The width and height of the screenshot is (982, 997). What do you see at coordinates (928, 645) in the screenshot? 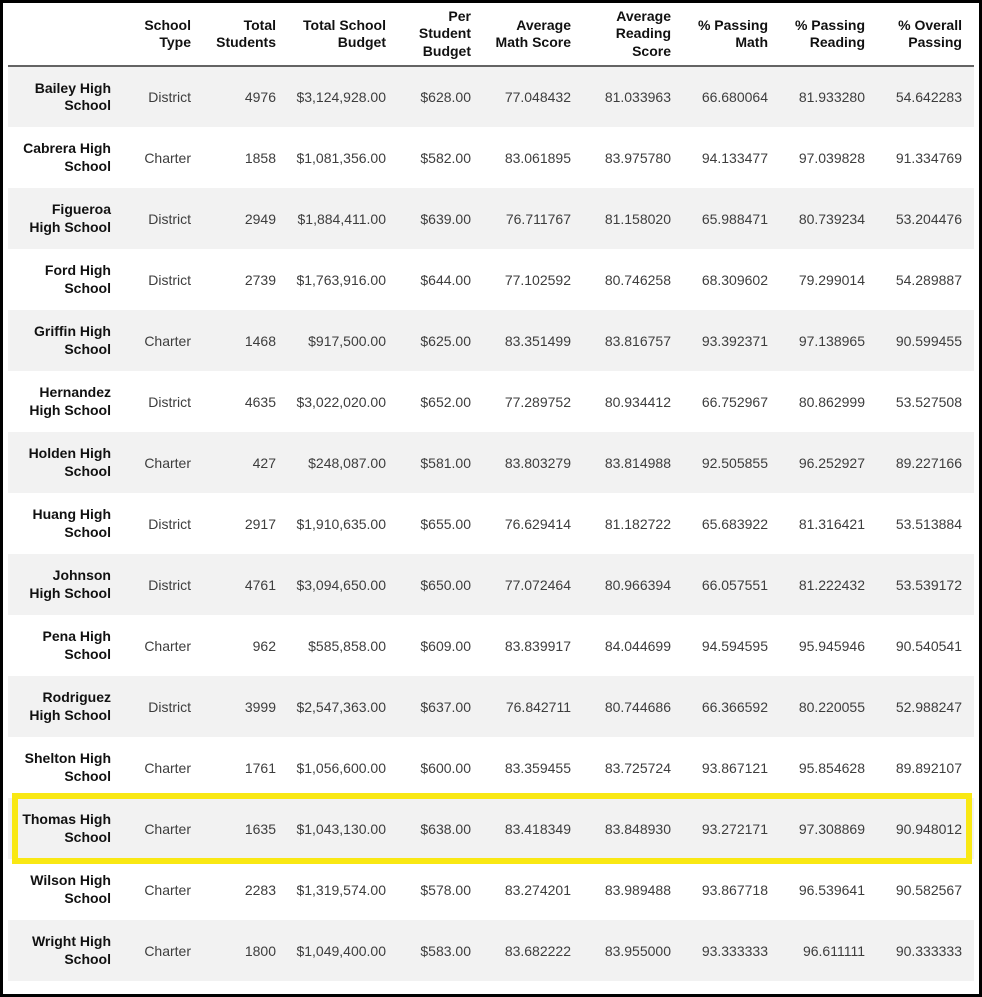
I see `cell-pct-overall-passing: 90.540541` at bounding box center [928, 645].